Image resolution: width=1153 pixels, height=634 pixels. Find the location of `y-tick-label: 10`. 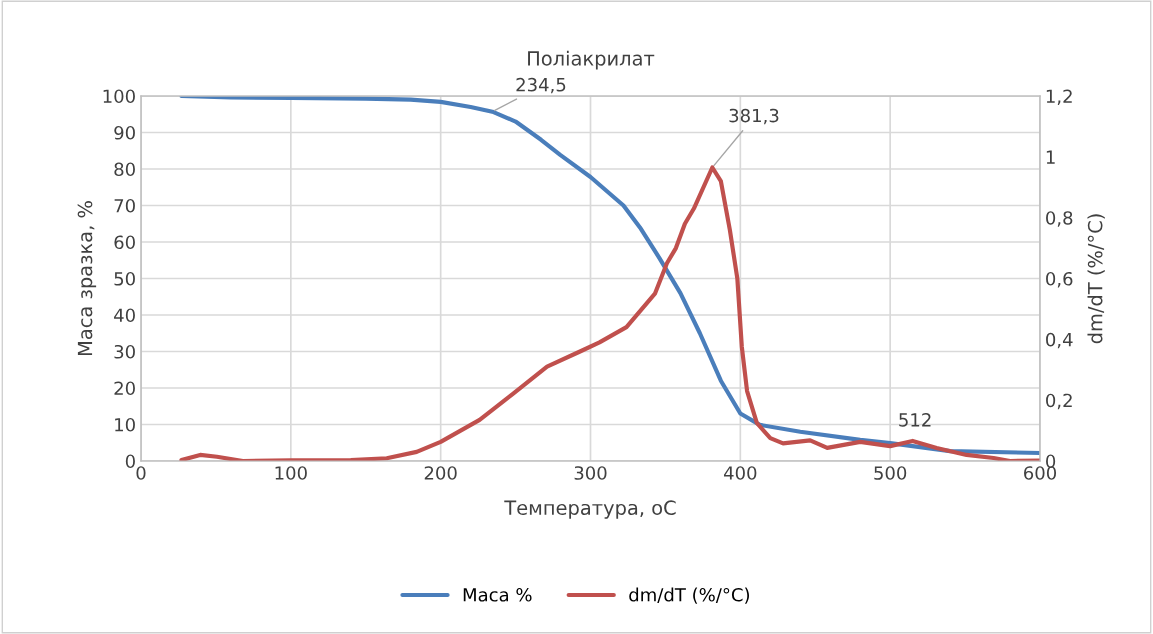

y-tick-label: 10 is located at coordinates (125, 424).